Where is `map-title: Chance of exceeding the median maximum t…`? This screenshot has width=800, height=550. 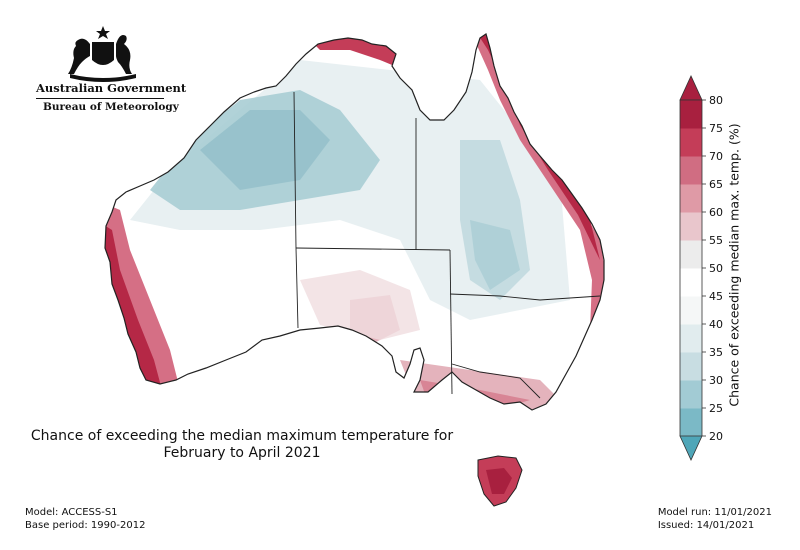
map-title: Chance of exceeding the median maximum t… is located at coordinates (242, 445).